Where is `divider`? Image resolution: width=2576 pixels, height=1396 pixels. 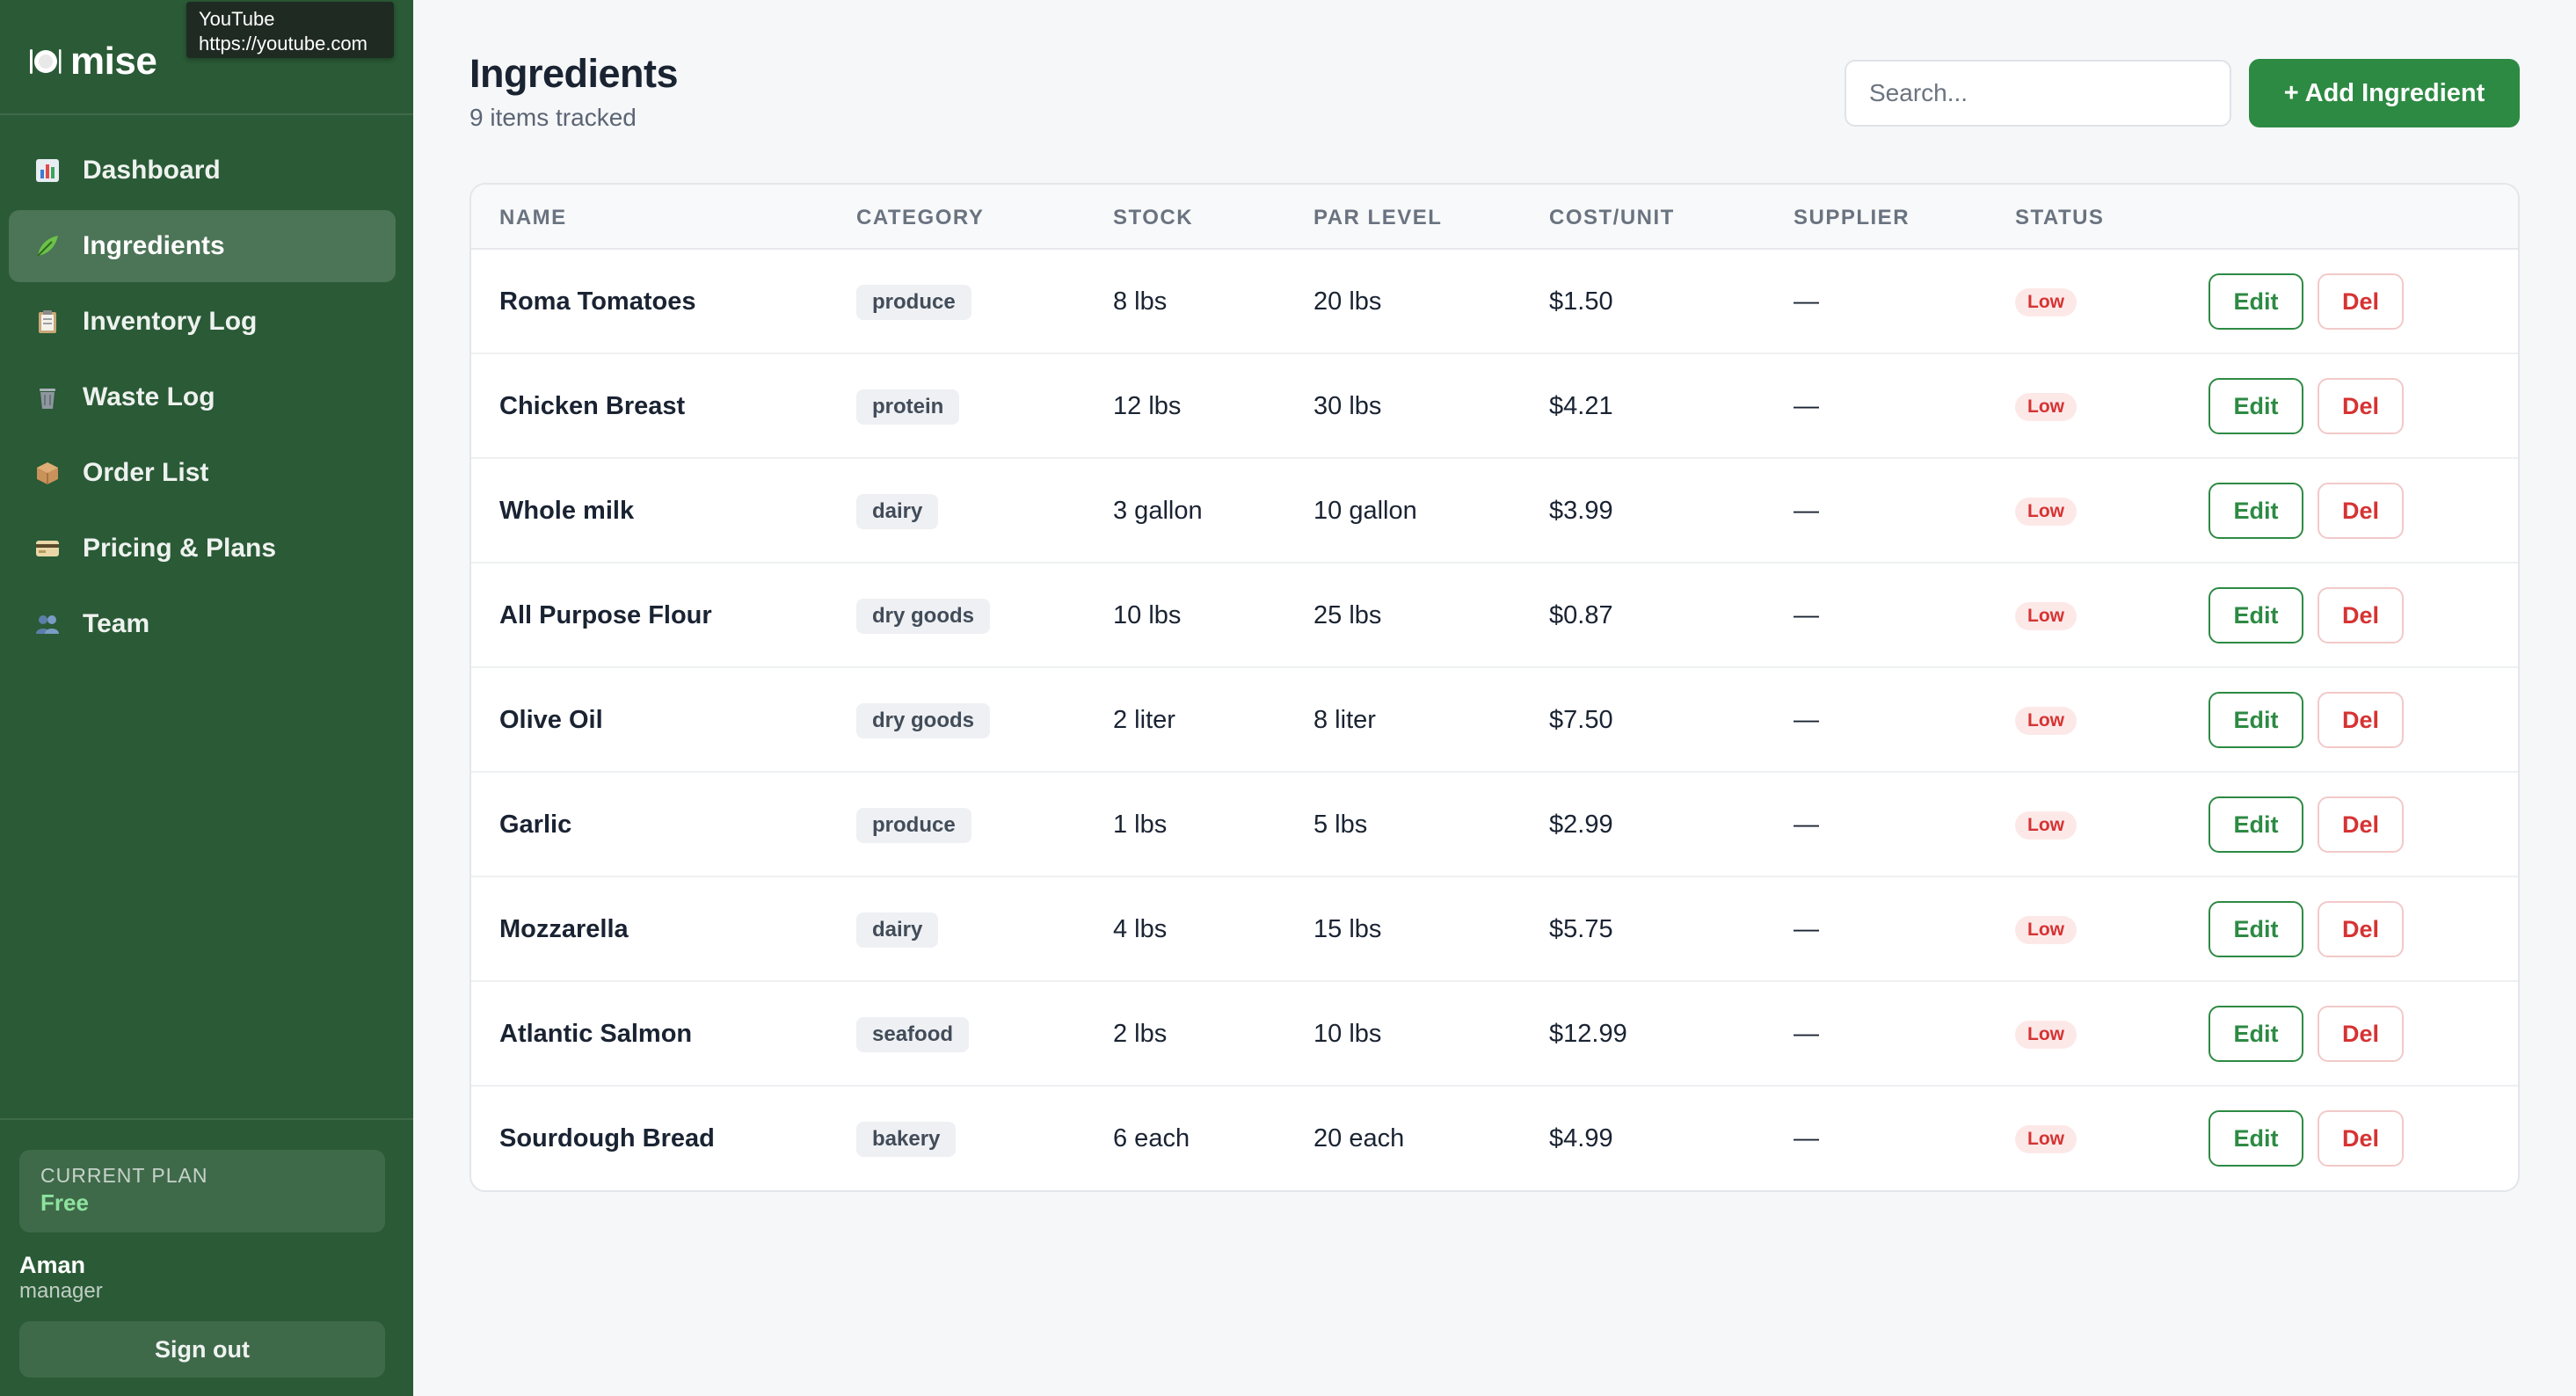
divider is located at coordinates (206, 114).